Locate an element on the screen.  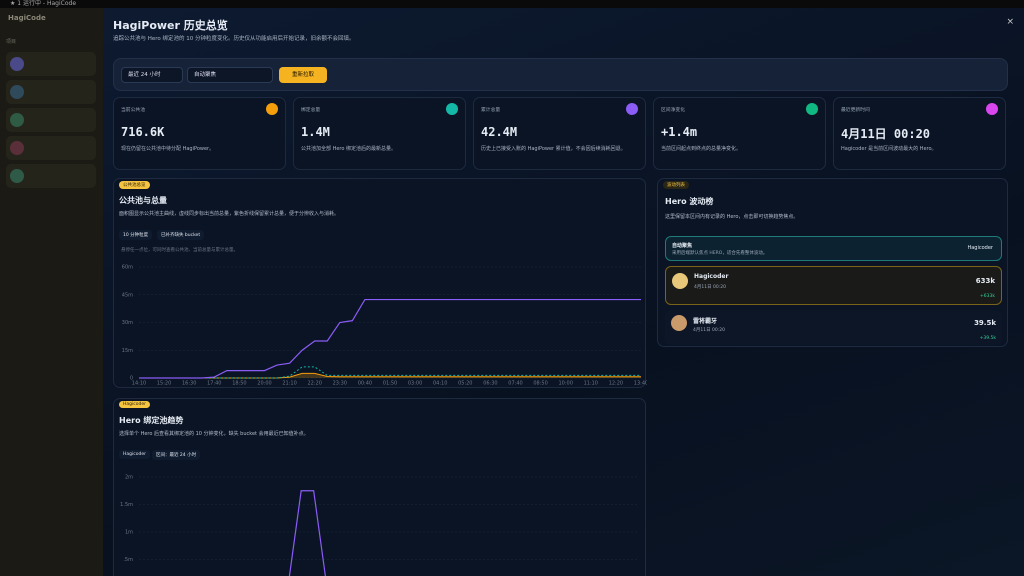
stat-desc: 公共池加全部 Hero 绑定池后的最新总量。 is located at coordinates (349, 149).